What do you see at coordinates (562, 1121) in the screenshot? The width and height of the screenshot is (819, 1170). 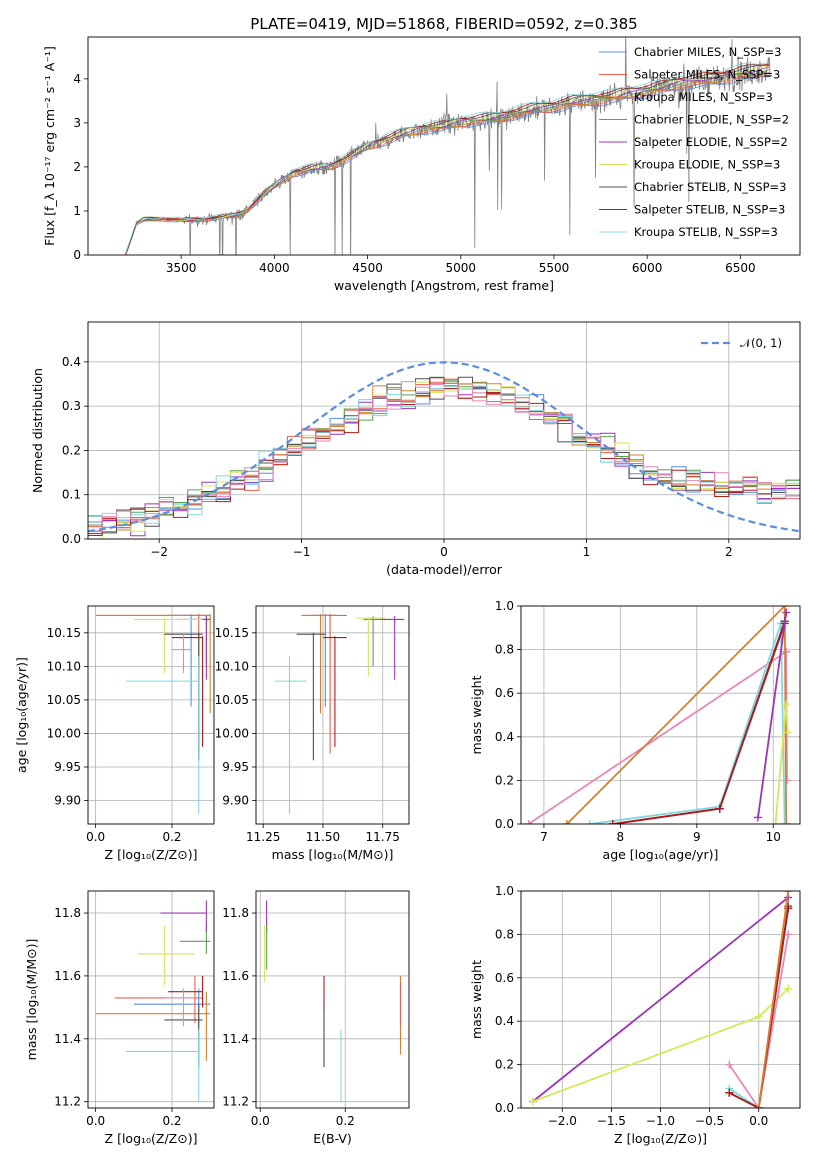 I see `x-tick-label: −2.0` at bounding box center [562, 1121].